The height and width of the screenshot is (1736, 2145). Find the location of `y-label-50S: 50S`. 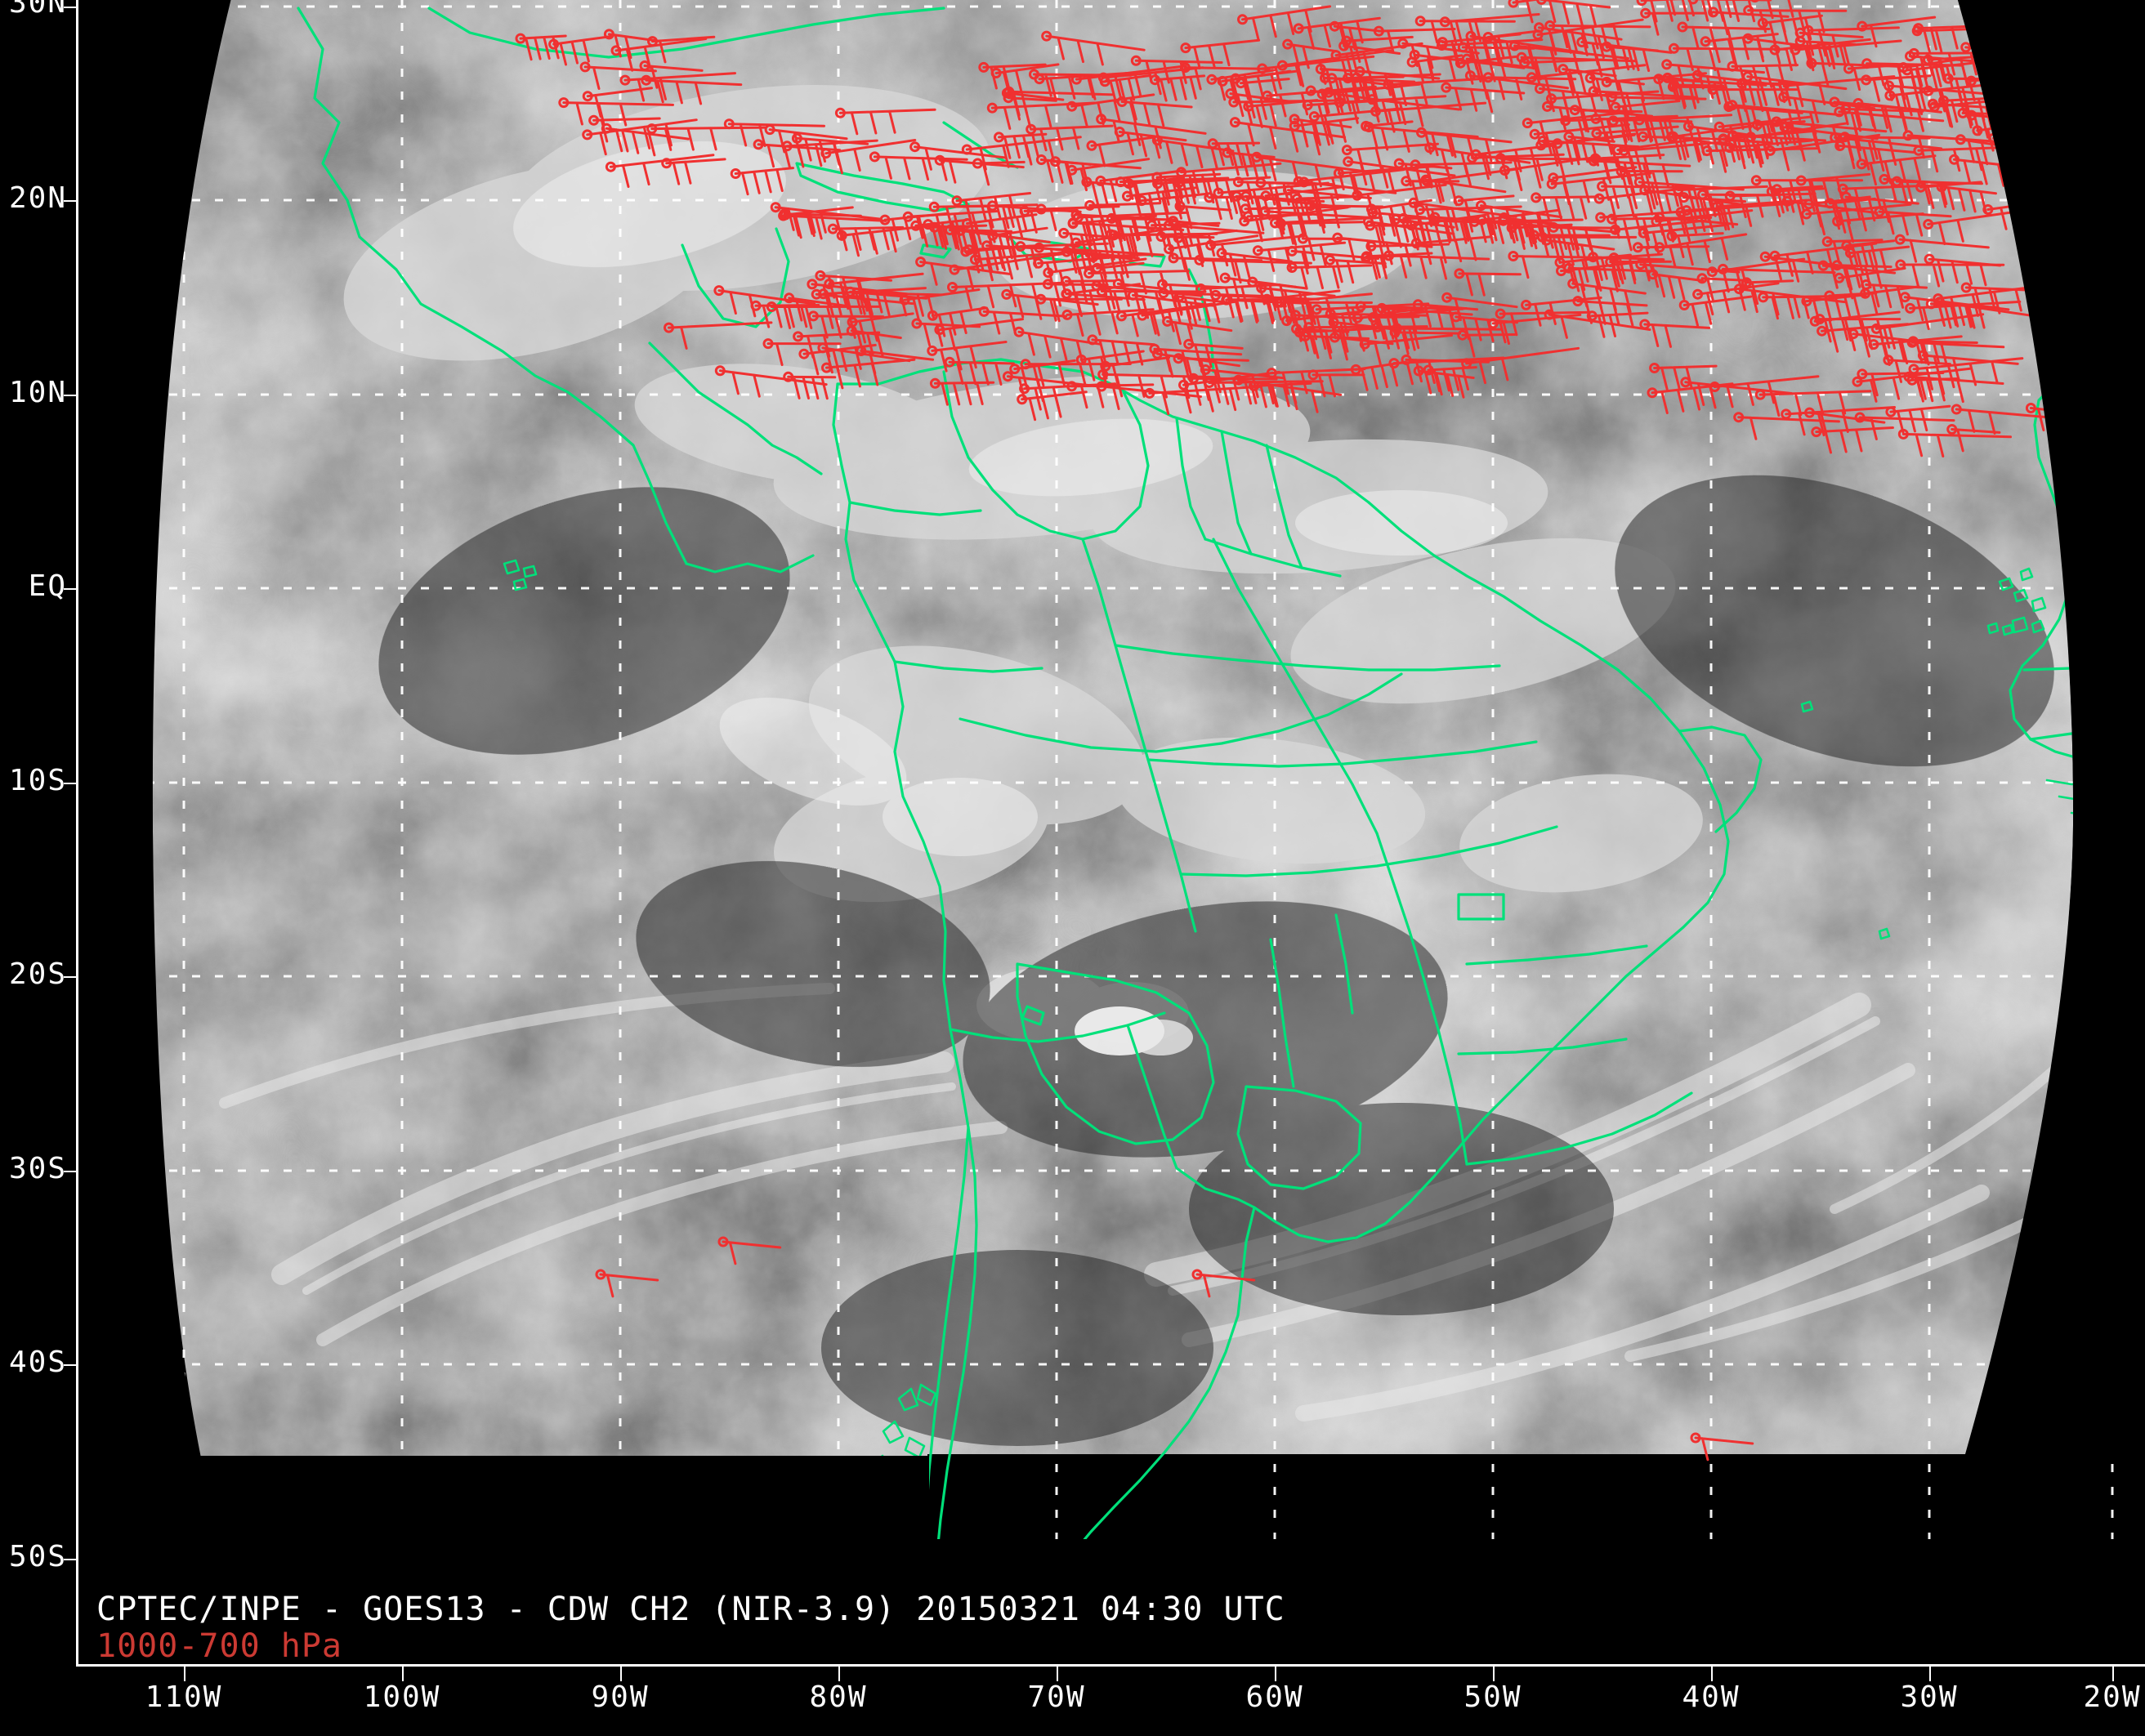

y-label-50S: 50S is located at coordinates (37, 1557).